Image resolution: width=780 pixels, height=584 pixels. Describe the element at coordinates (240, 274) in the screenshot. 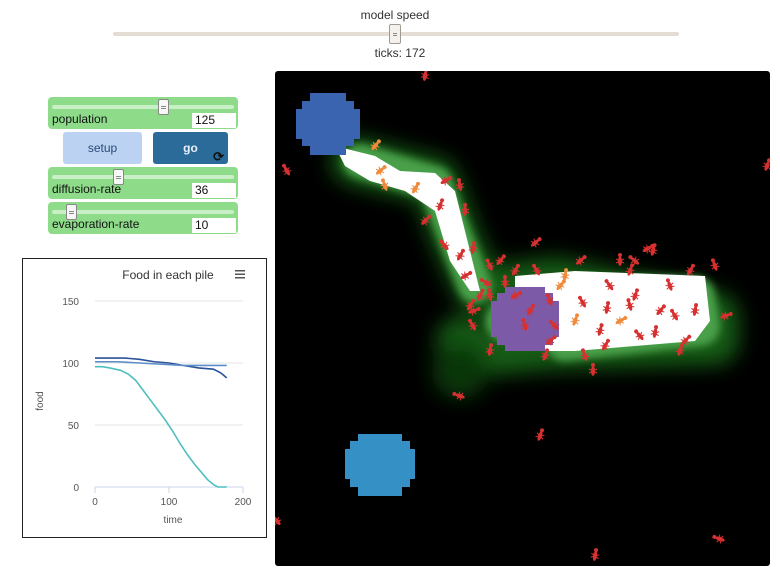

I see `menu-icon` at that location.